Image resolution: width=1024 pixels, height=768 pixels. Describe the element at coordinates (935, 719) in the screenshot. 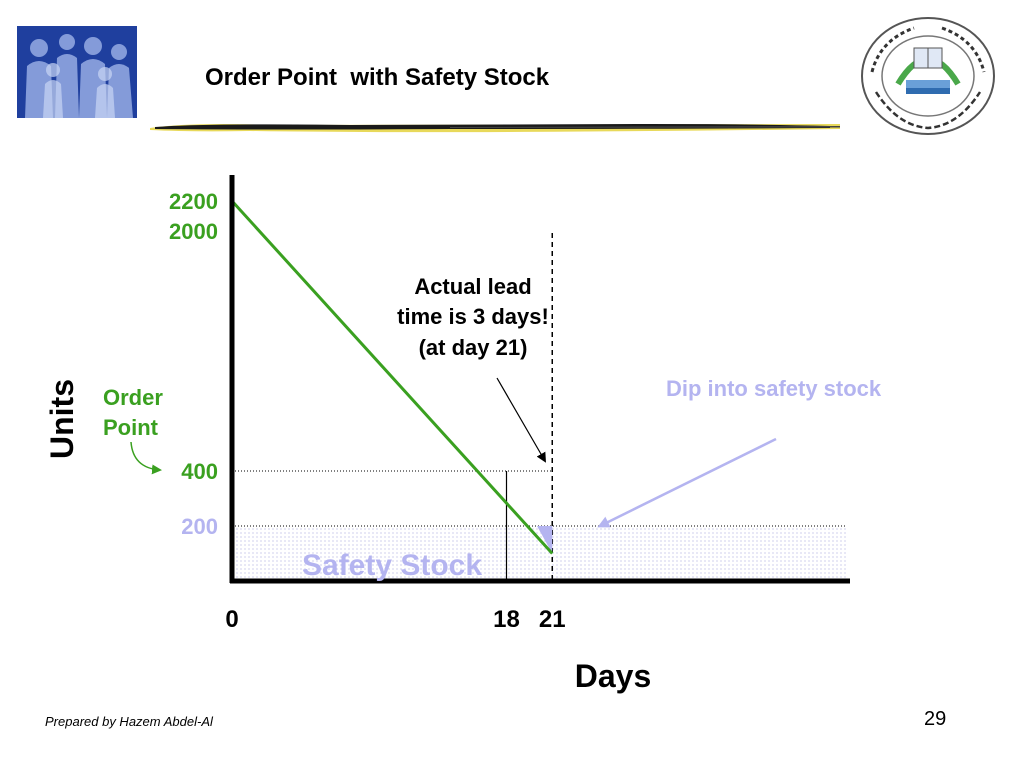

I see `page-number: 29` at that location.